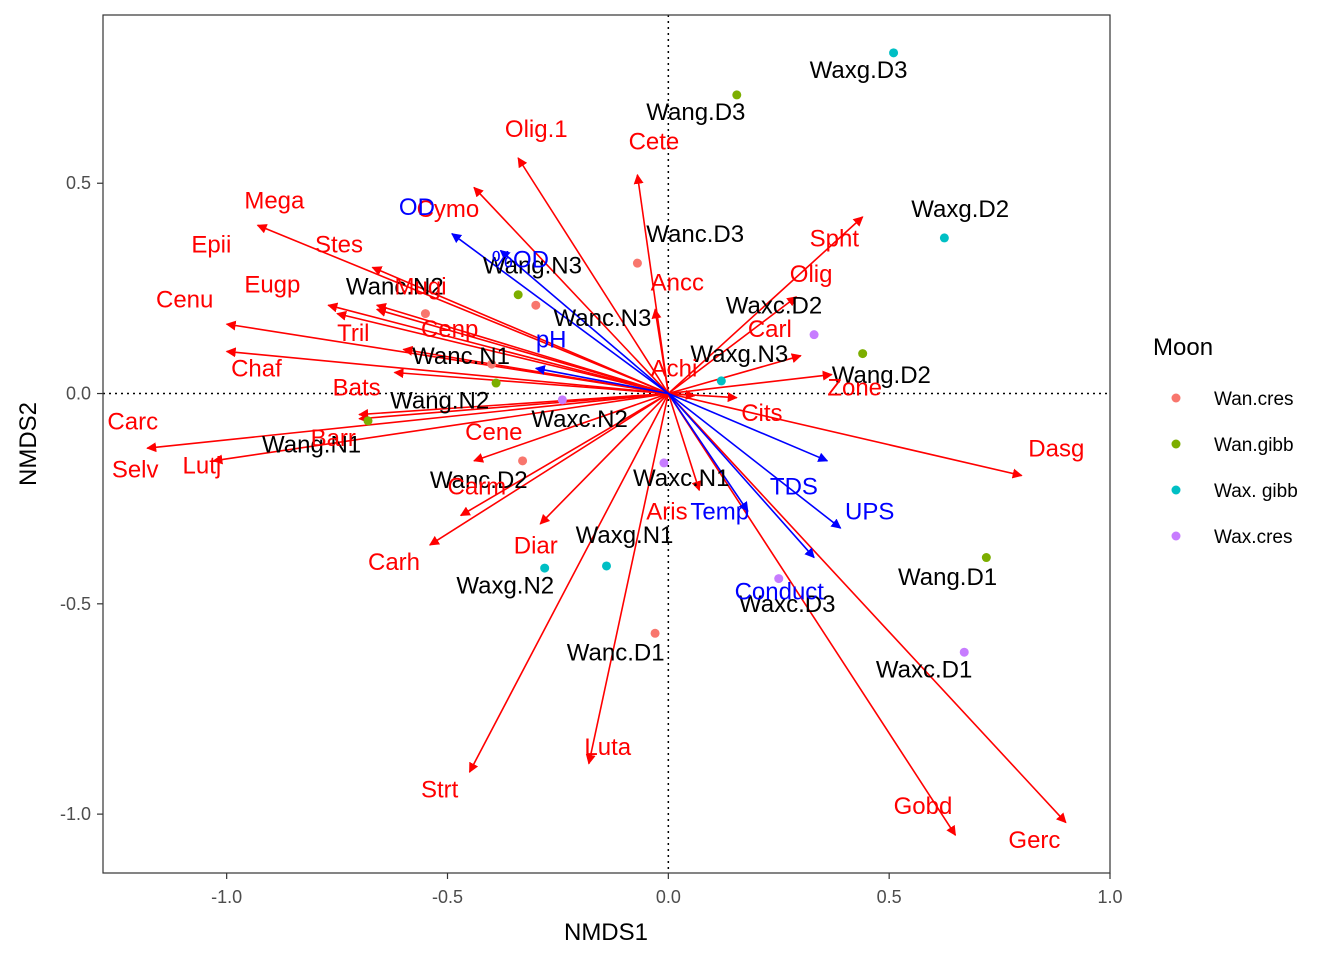 The height and width of the screenshot is (960, 1344). What do you see at coordinates (601, 380) in the screenshot?
I see `env-vector-ph` at bounding box center [601, 380].